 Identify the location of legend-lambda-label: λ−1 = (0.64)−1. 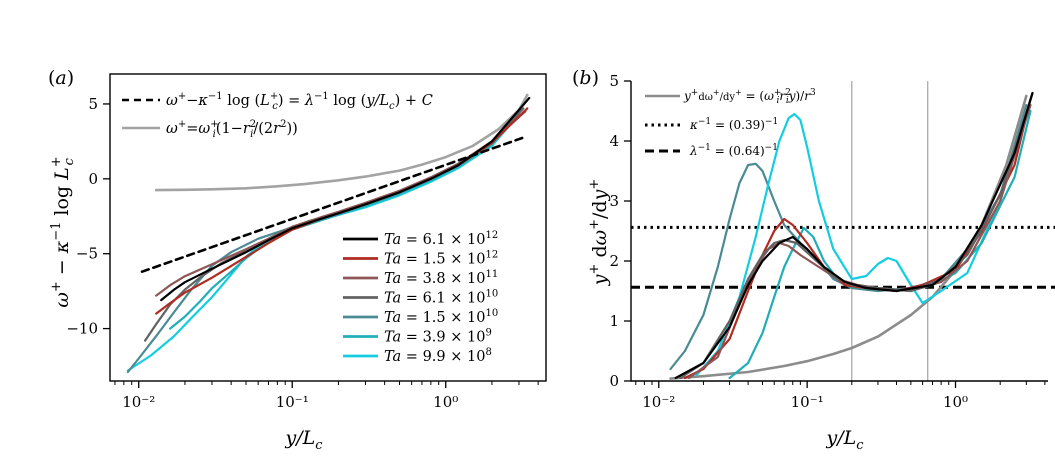
(733, 150).